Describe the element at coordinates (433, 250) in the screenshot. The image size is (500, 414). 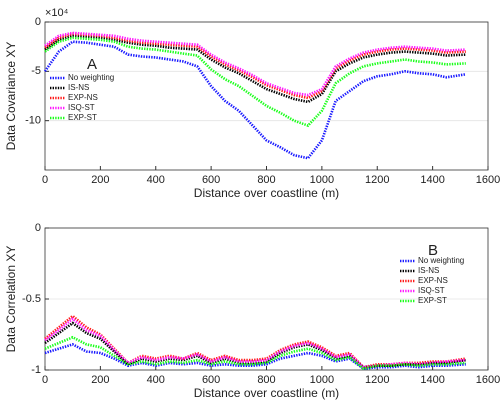
I see `annotation: B` at that location.